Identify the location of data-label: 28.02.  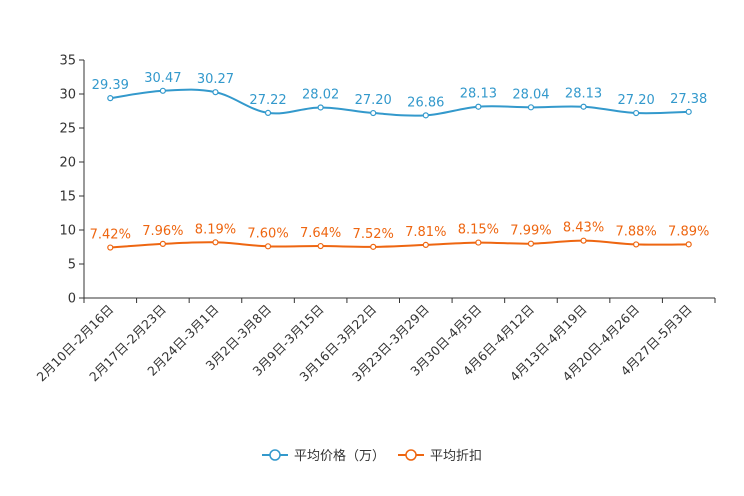
(320, 94).